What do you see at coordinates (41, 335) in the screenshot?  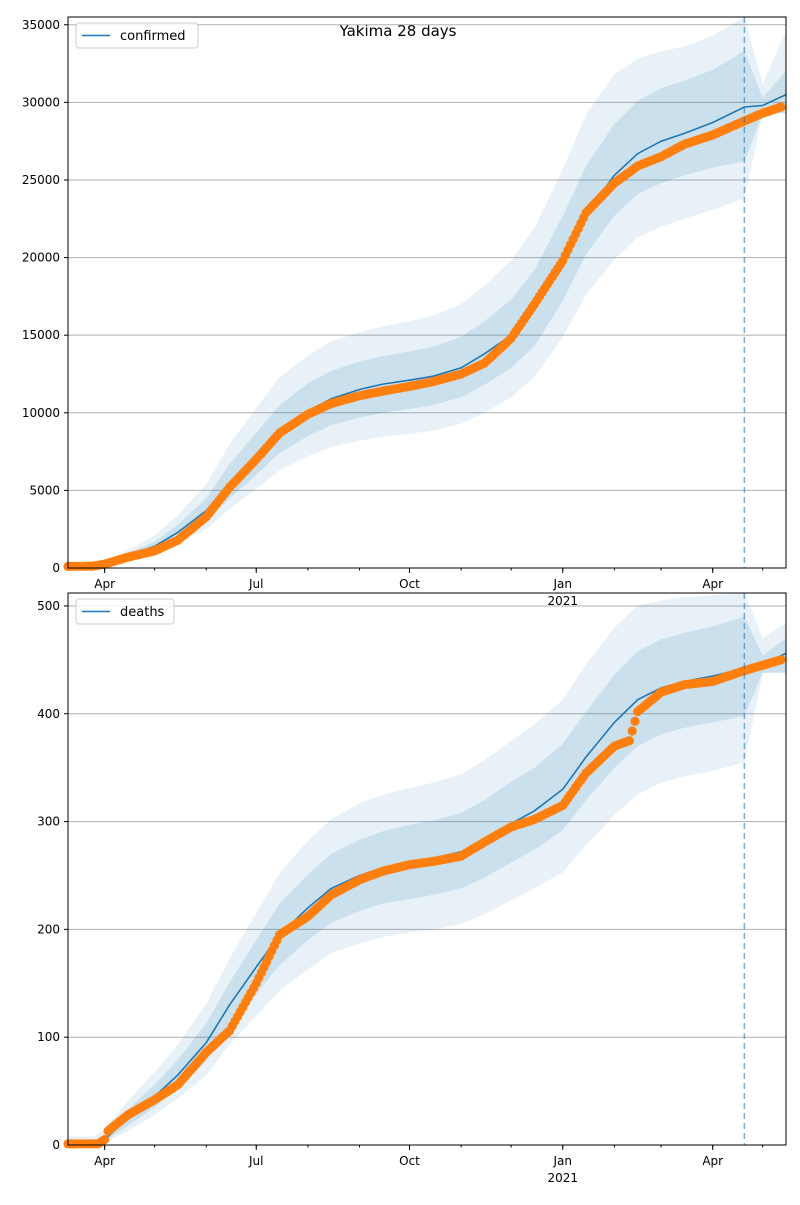 I see `y-tick-label: 15000` at bounding box center [41, 335].